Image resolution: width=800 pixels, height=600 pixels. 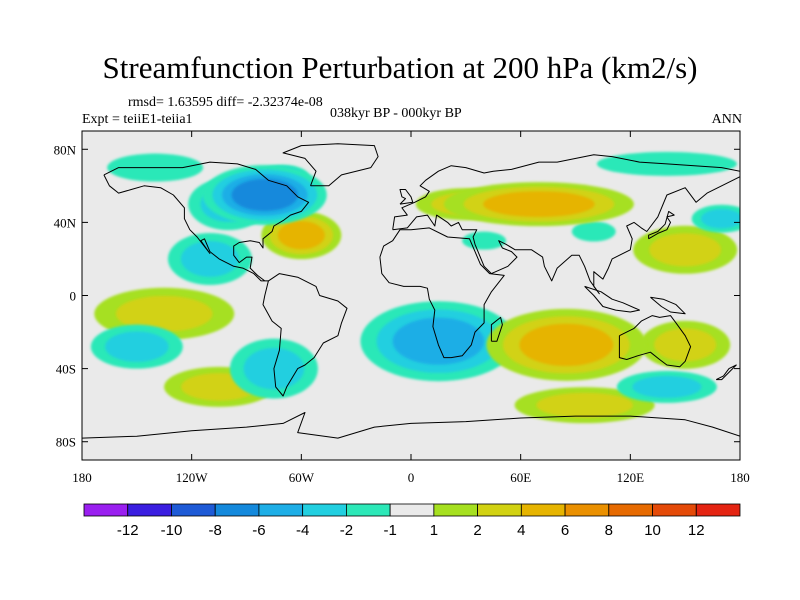 I want to click on colorbar-label-4: -4, so click(x=302, y=530).